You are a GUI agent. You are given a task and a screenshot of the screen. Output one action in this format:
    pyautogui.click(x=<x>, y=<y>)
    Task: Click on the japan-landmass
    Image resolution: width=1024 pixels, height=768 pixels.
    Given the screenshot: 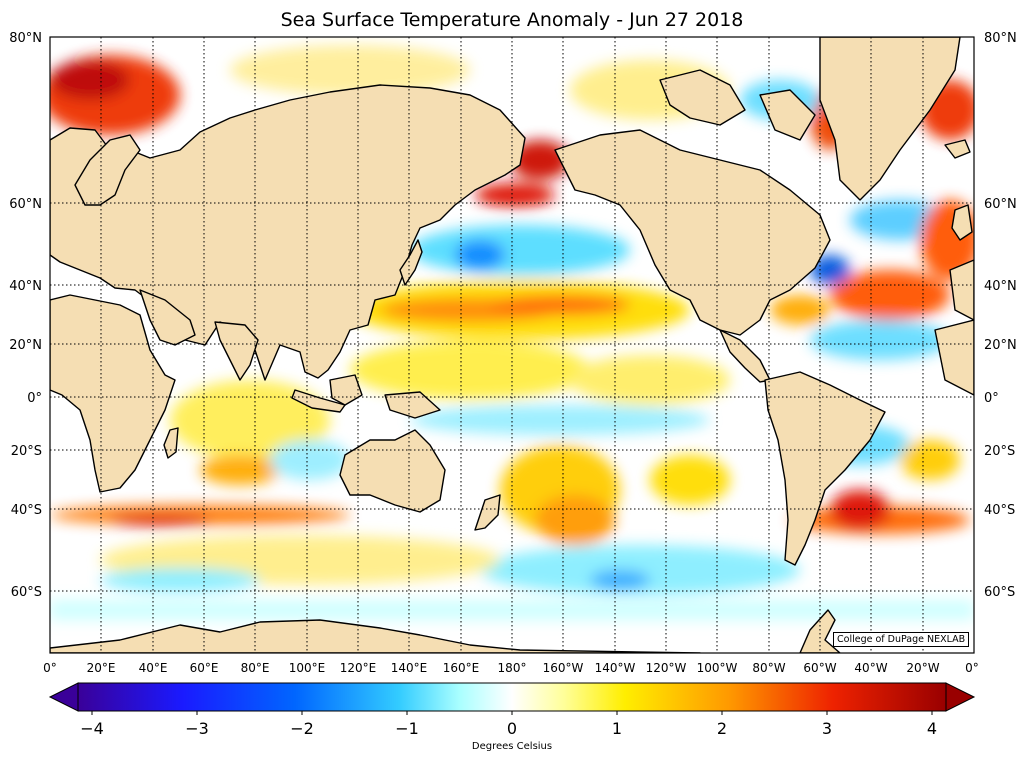 What is the action you would take?
    pyautogui.click(x=411, y=262)
    